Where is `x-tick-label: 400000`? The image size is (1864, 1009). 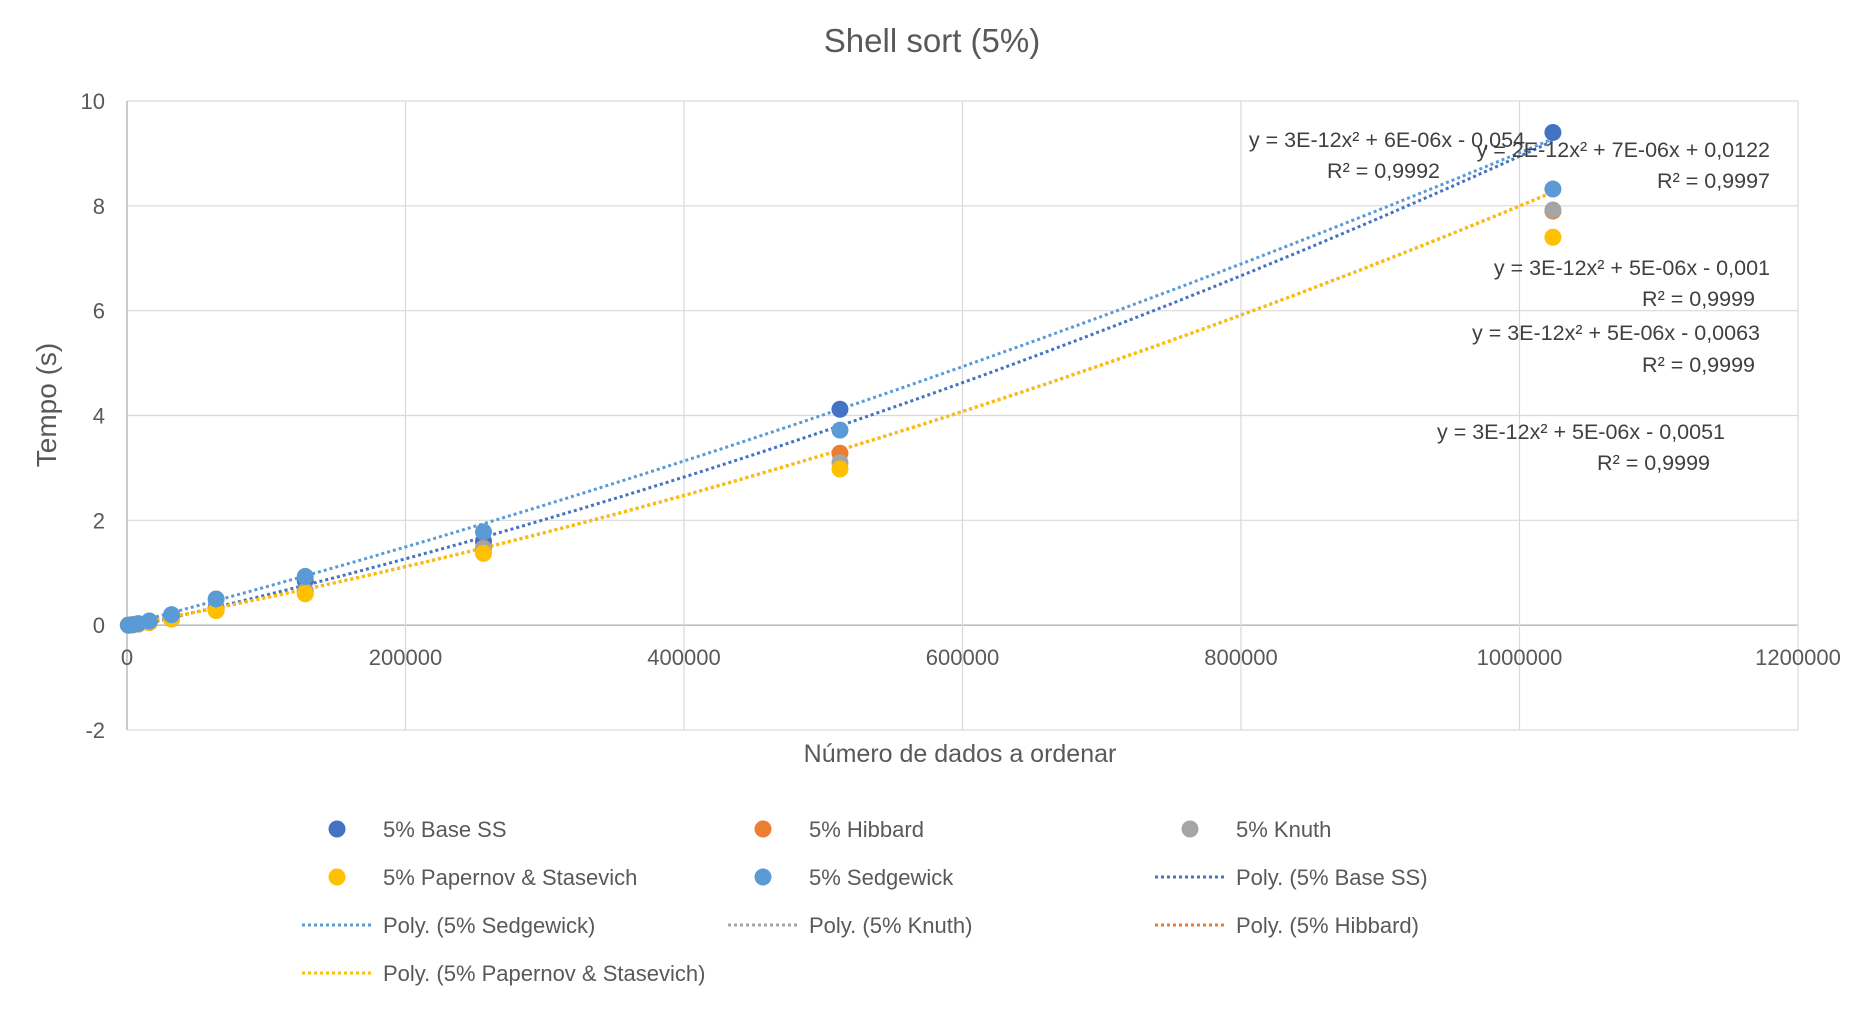 x-tick-label: 400000 is located at coordinates (683, 657).